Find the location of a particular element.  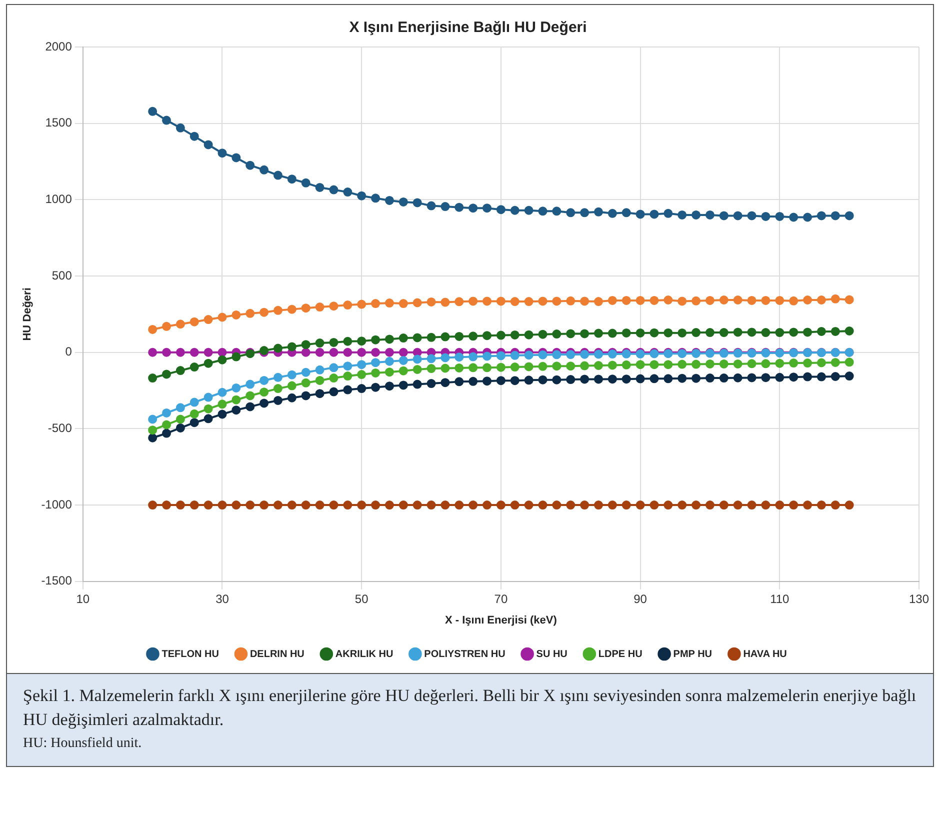

y-axis-title: HU Değeri is located at coordinates (28, 314).